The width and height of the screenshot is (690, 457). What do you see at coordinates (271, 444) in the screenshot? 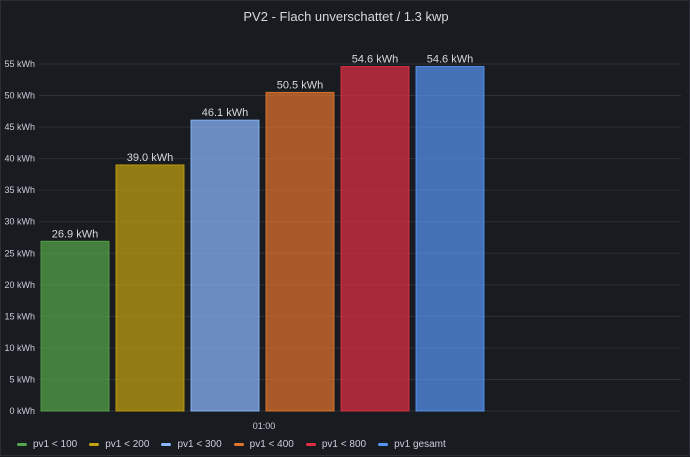
I see `legend-label: pv1 < 400` at bounding box center [271, 444].